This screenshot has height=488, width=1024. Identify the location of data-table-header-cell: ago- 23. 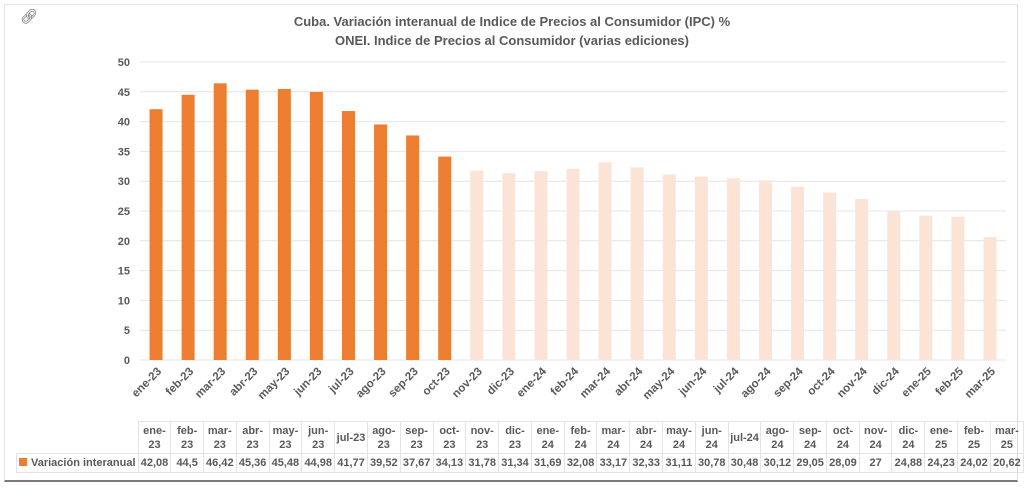
(383, 437).